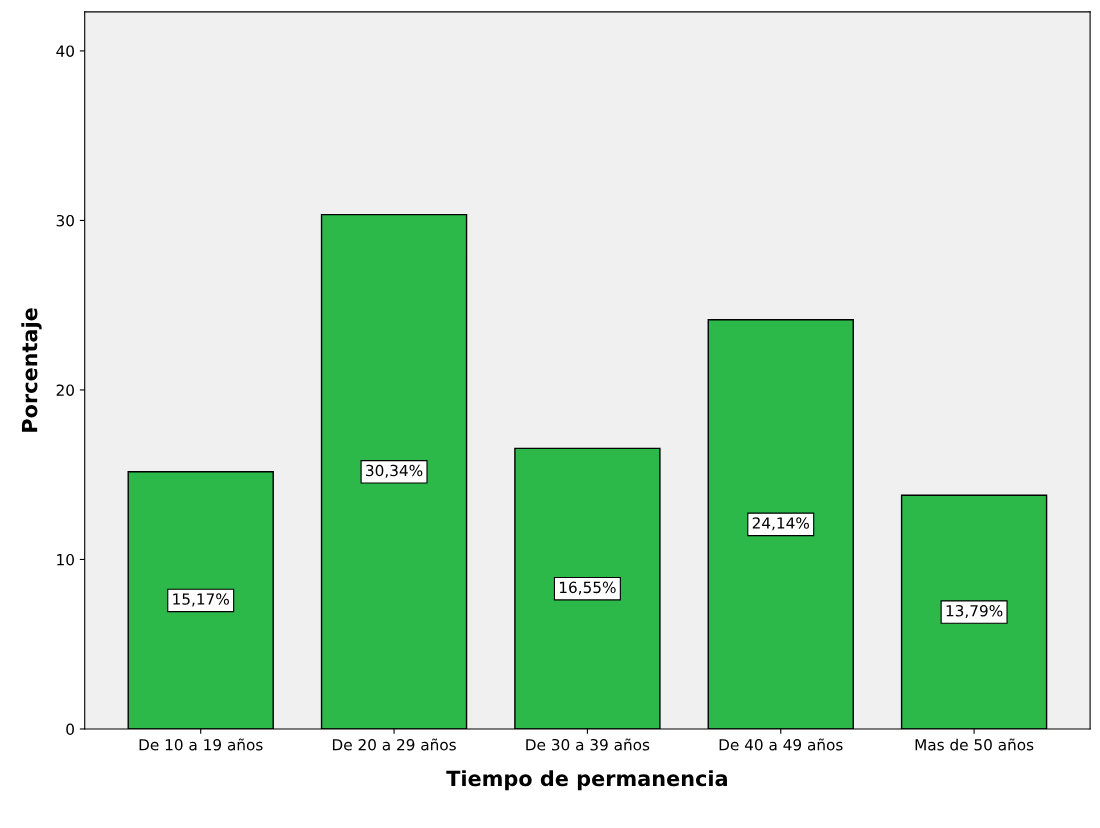  What do you see at coordinates (394, 744) in the screenshot?
I see `x-tick-label: De 20 a 29 años` at bounding box center [394, 744].